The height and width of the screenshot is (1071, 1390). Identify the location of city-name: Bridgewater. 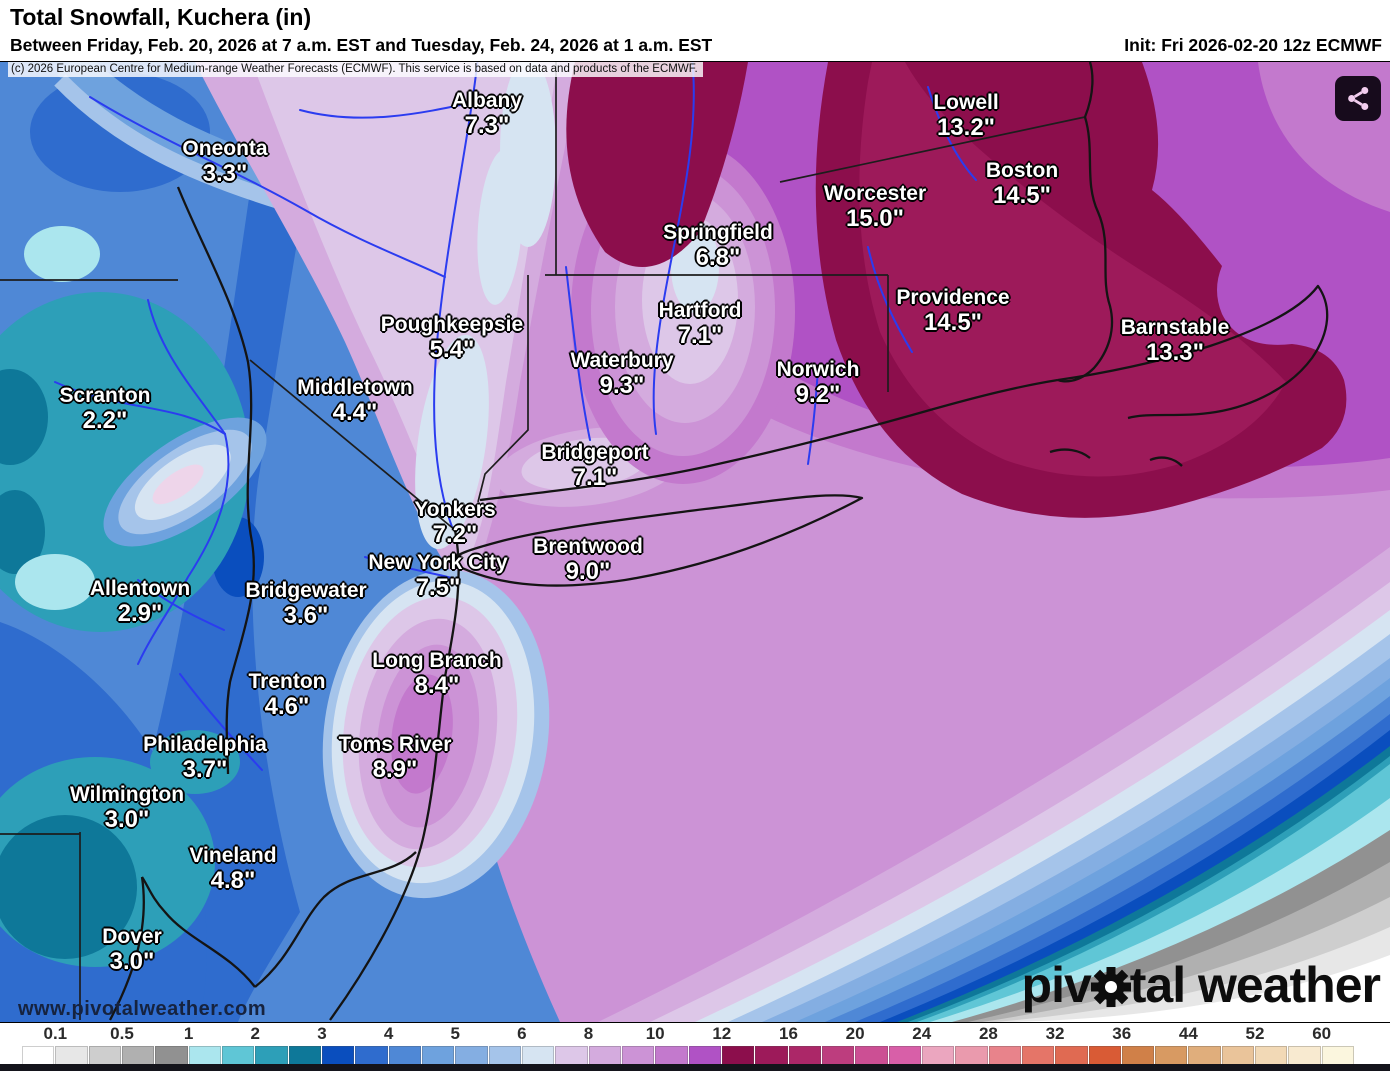
(306, 590).